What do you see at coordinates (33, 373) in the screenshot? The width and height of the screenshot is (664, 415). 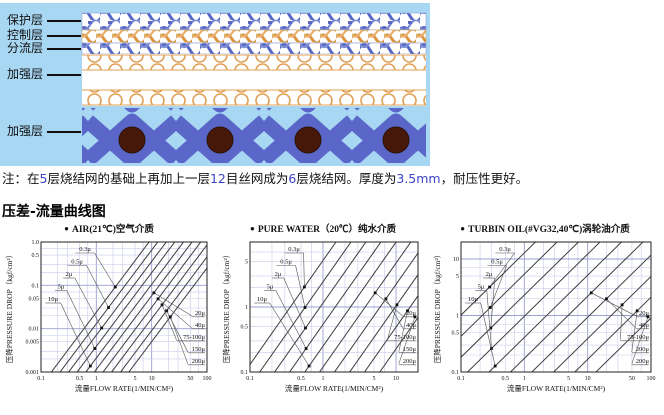 I see `svg-text: 0.001` at bounding box center [33, 373].